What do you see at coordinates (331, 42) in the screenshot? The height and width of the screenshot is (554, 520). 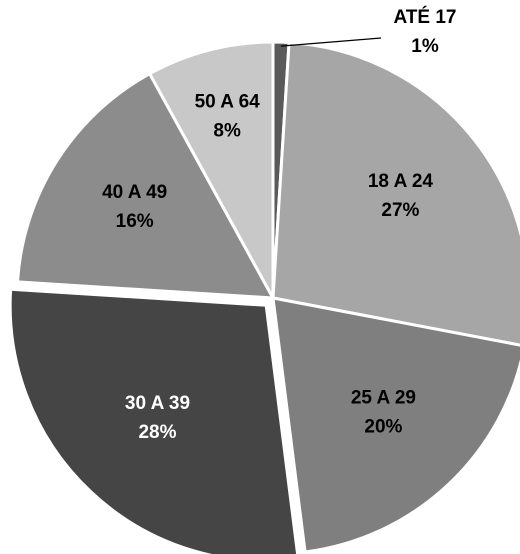 I see `leader-line` at bounding box center [331, 42].